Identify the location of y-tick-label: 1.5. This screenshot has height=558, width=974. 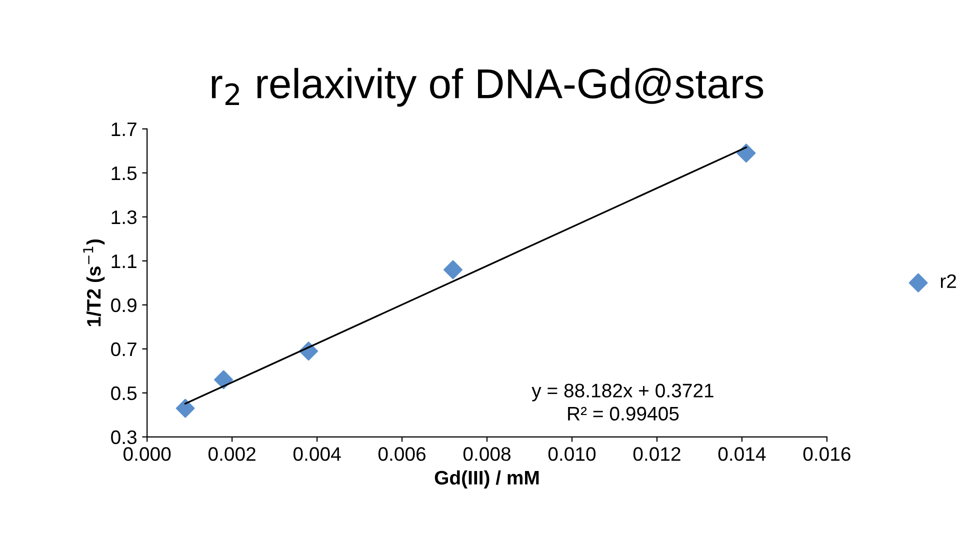
(124, 173).